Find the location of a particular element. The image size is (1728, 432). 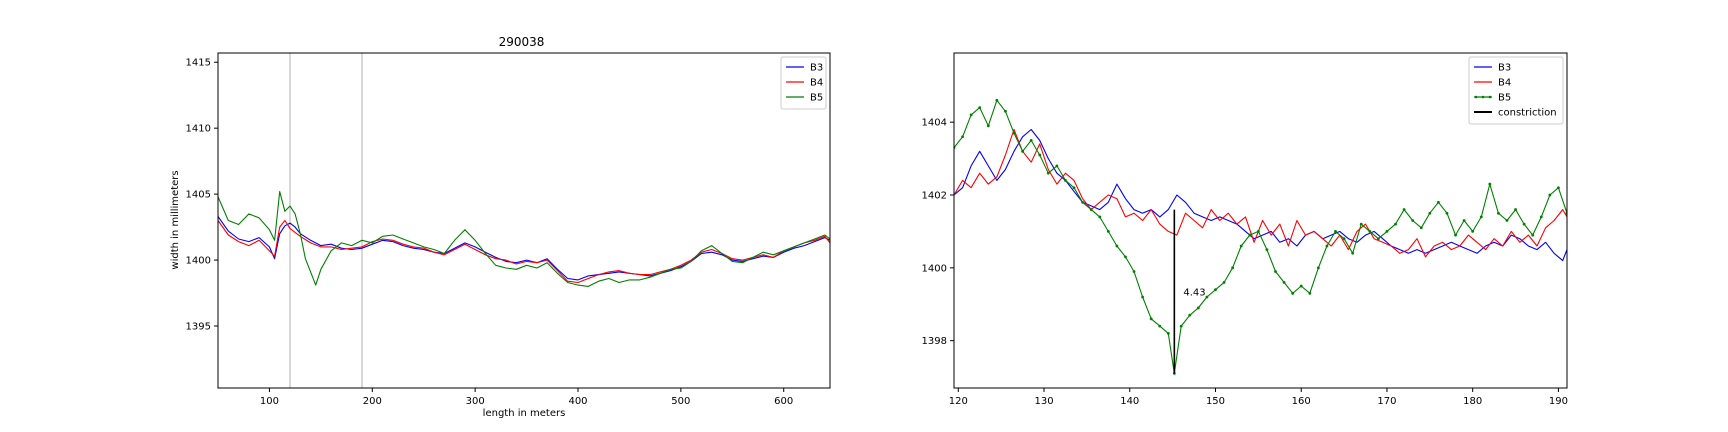

x-tick-label: 160 is located at coordinates (1301, 401).